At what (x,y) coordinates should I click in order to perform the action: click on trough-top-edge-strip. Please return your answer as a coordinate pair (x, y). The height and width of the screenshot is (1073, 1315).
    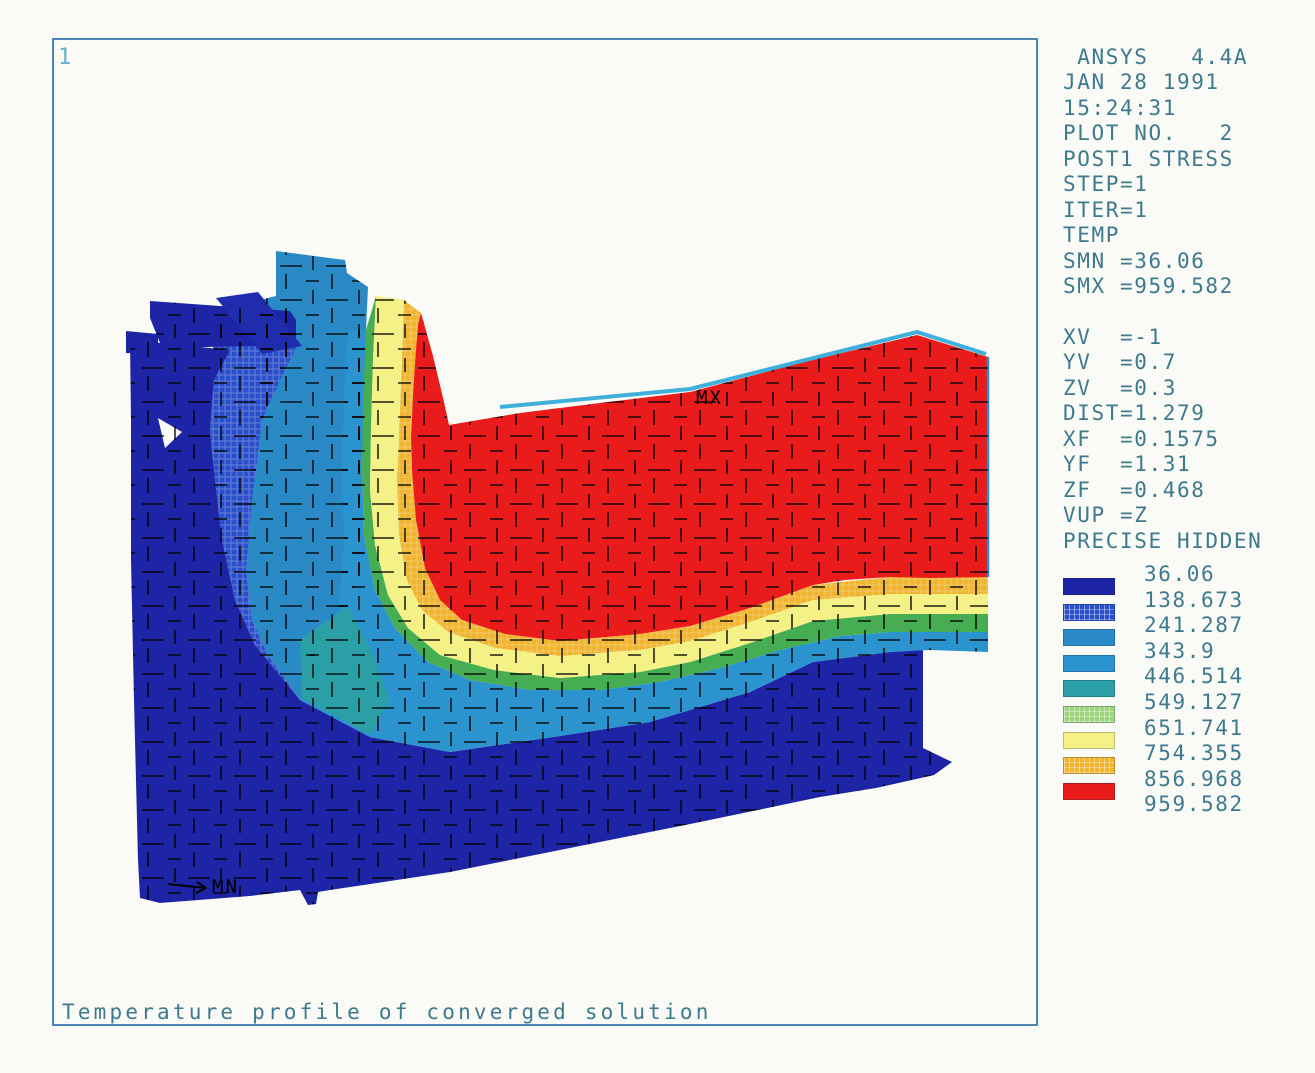
    Looking at the image, I should click on (743, 369).